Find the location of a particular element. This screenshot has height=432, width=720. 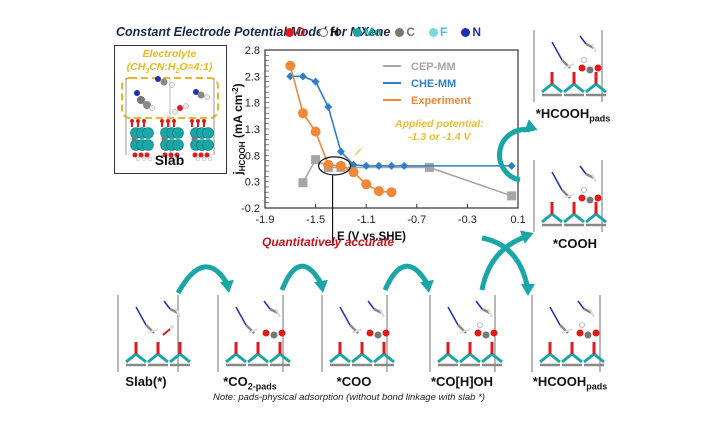

applied-potential-annotation: Applied potential: -1.3 or -1.4 V is located at coordinates (439, 131).